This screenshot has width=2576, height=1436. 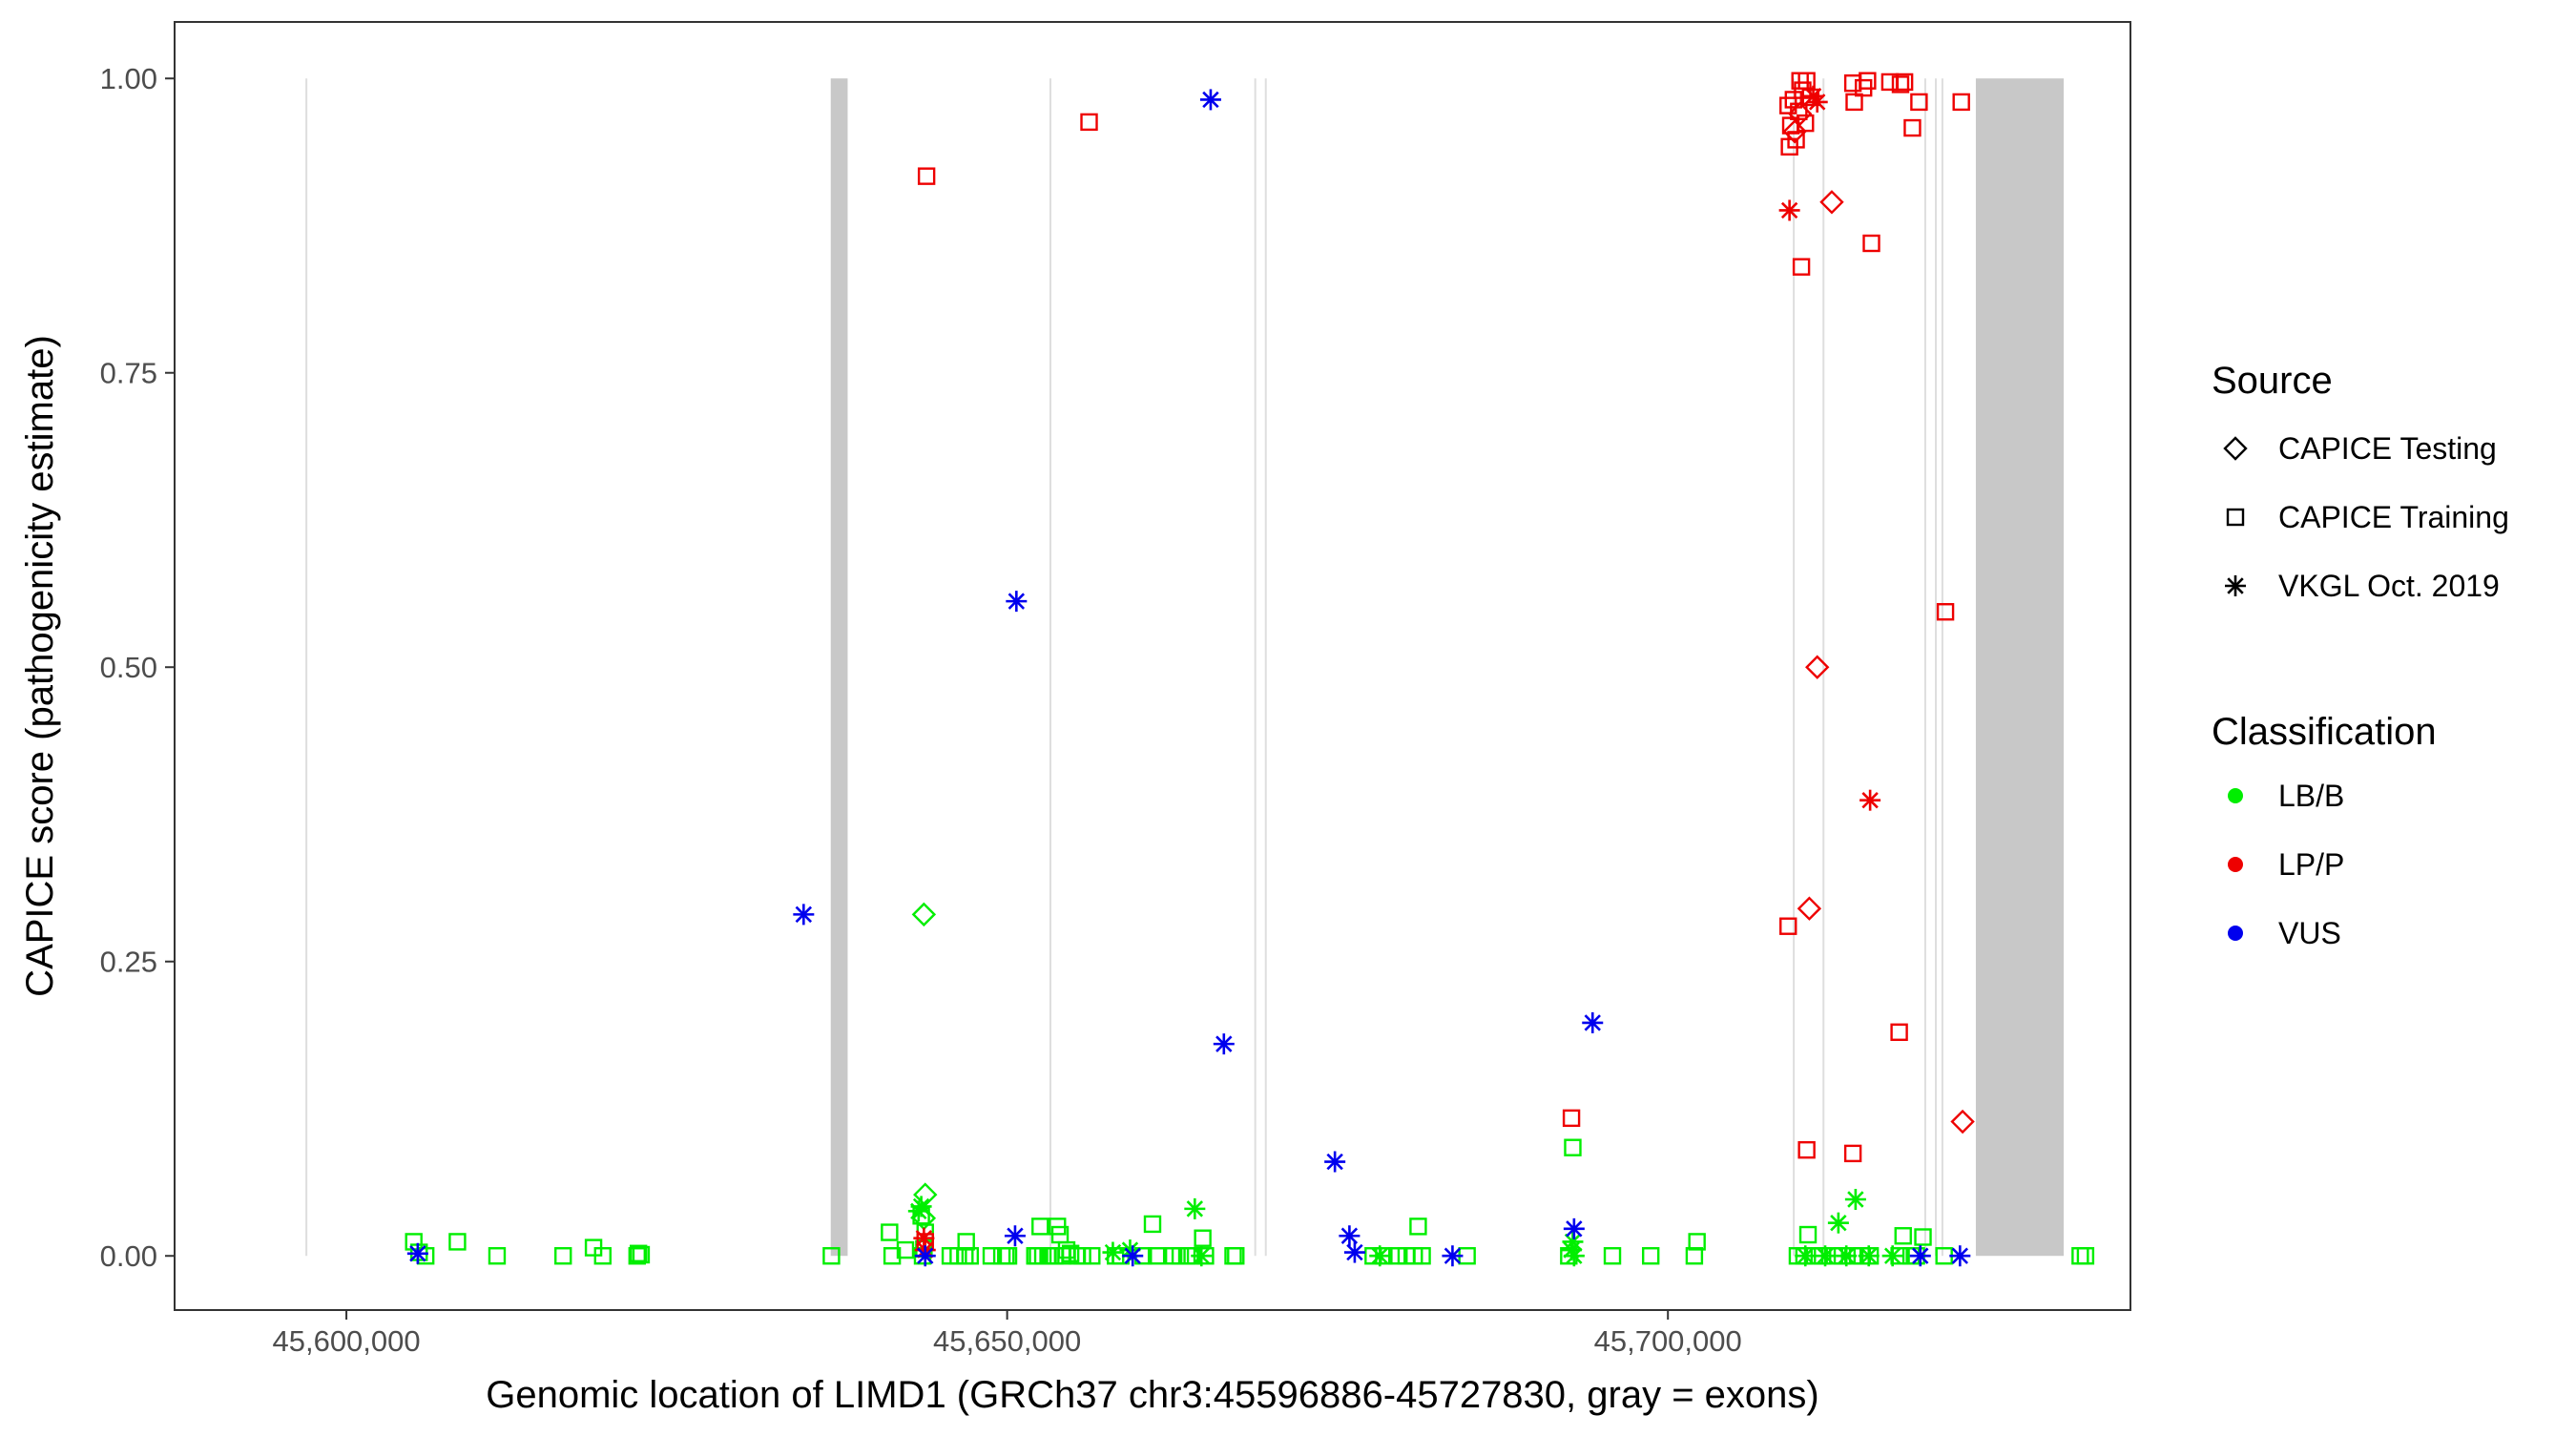 I want to click on legend-source-label: CAPICE Testing, so click(x=2387, y=448).